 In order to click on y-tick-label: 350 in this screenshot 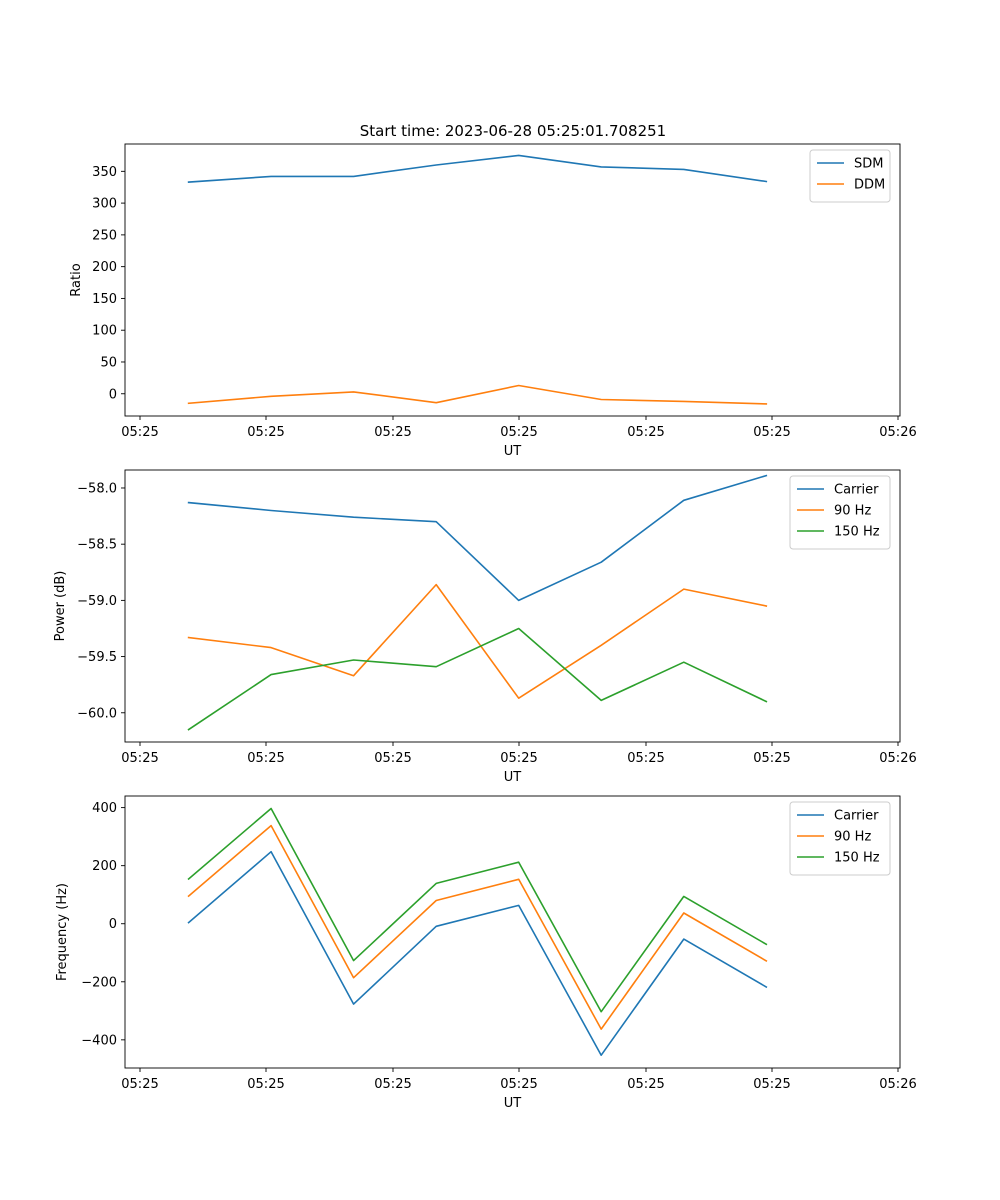, I will do `click(104, 172)`.